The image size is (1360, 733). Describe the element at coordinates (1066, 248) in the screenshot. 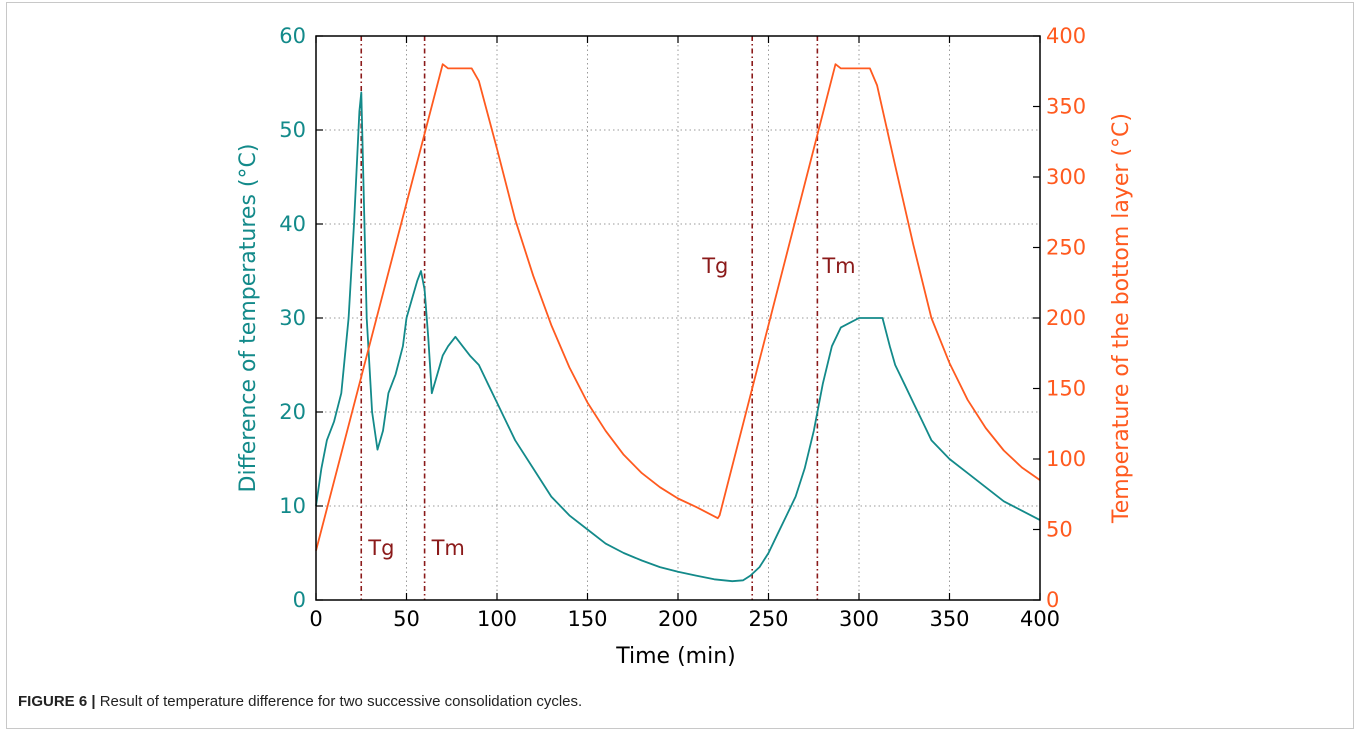

I see `right-y-tick-label: 250` at that location.